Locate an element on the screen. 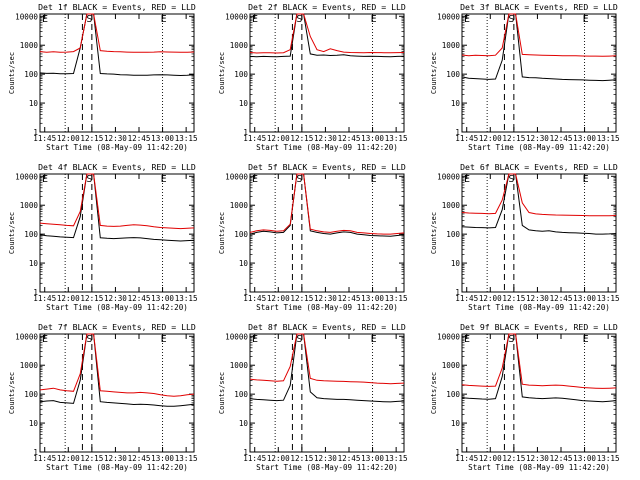 Image resolution: width=640 pixels, height=480 pixels. p6-y-axis-label: Counts/sec is located at coordinates (434, 233).